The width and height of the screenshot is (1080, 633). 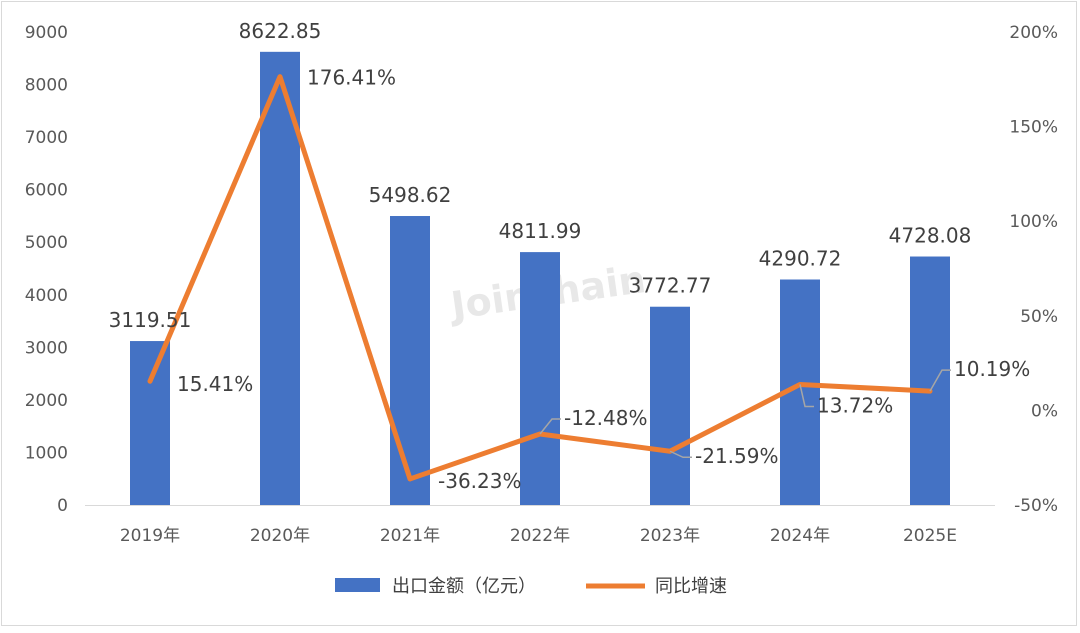 I want to click on right-tick-label: 100%, so click(x=1033, y=222).